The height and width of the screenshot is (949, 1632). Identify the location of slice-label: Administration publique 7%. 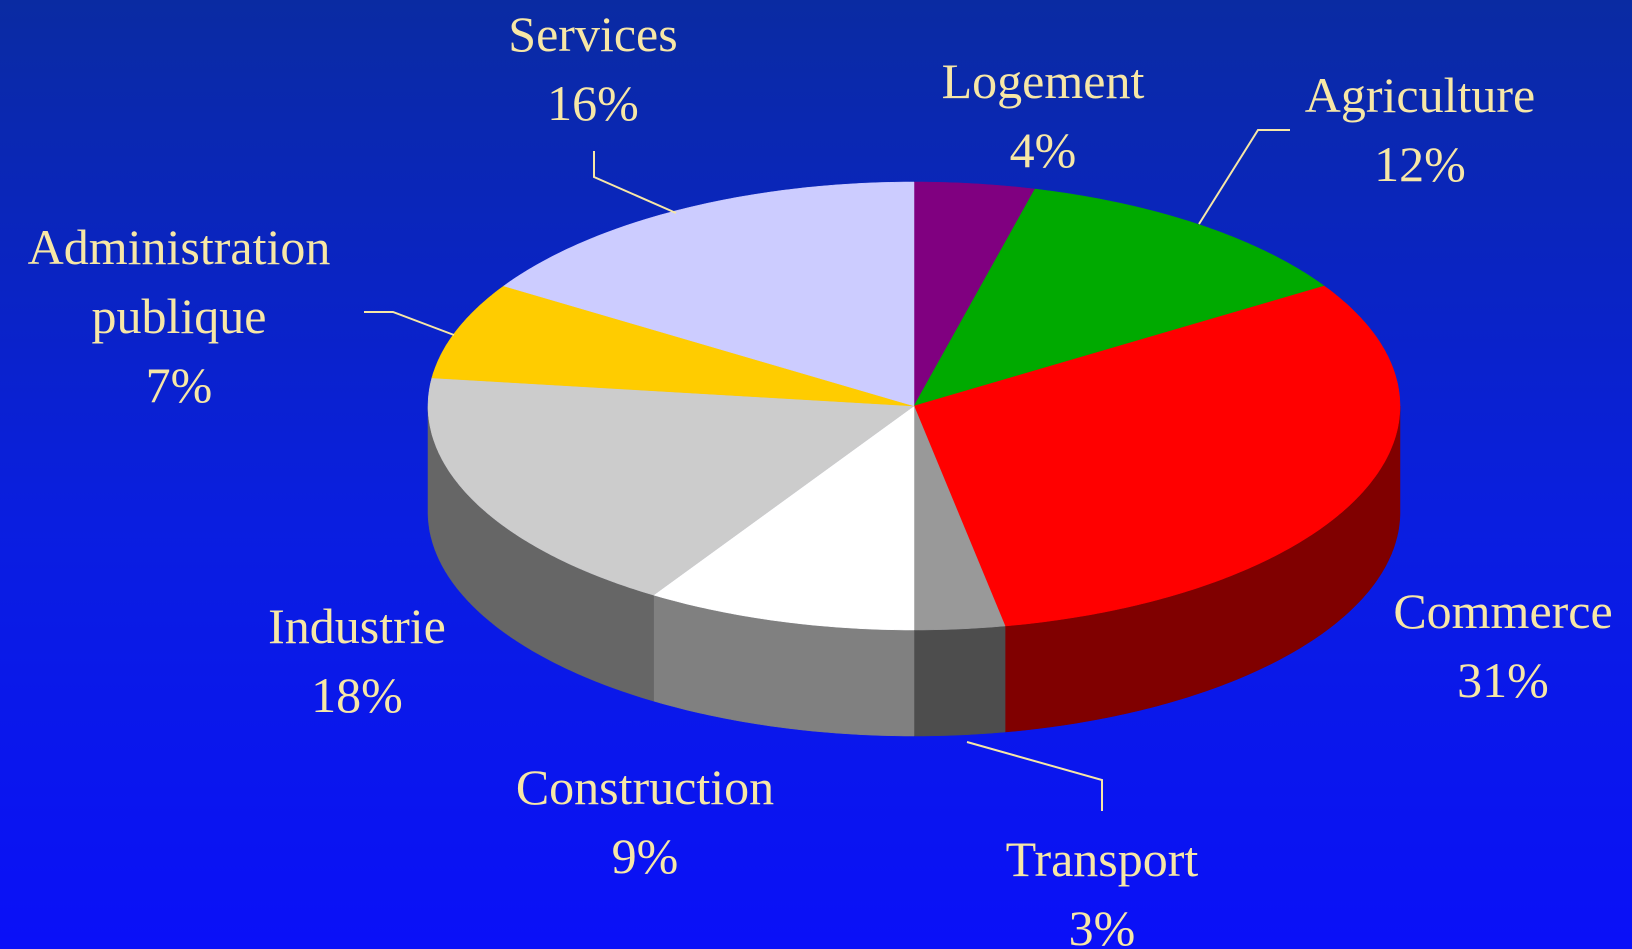
(179, 316).